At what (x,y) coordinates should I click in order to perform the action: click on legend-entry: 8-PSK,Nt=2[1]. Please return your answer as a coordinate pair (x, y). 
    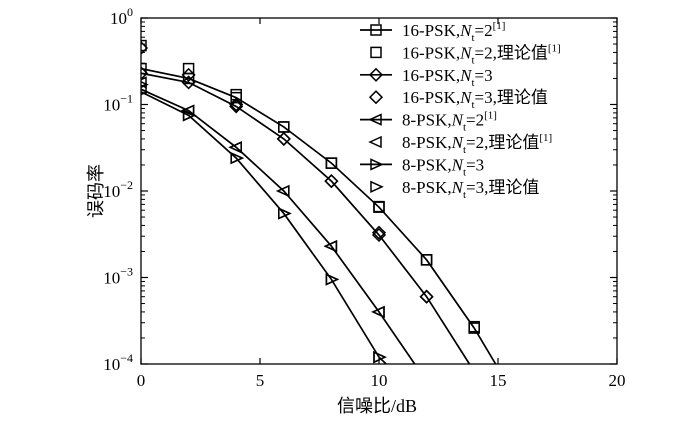
    Looking at the image, I should click on (428, 122).